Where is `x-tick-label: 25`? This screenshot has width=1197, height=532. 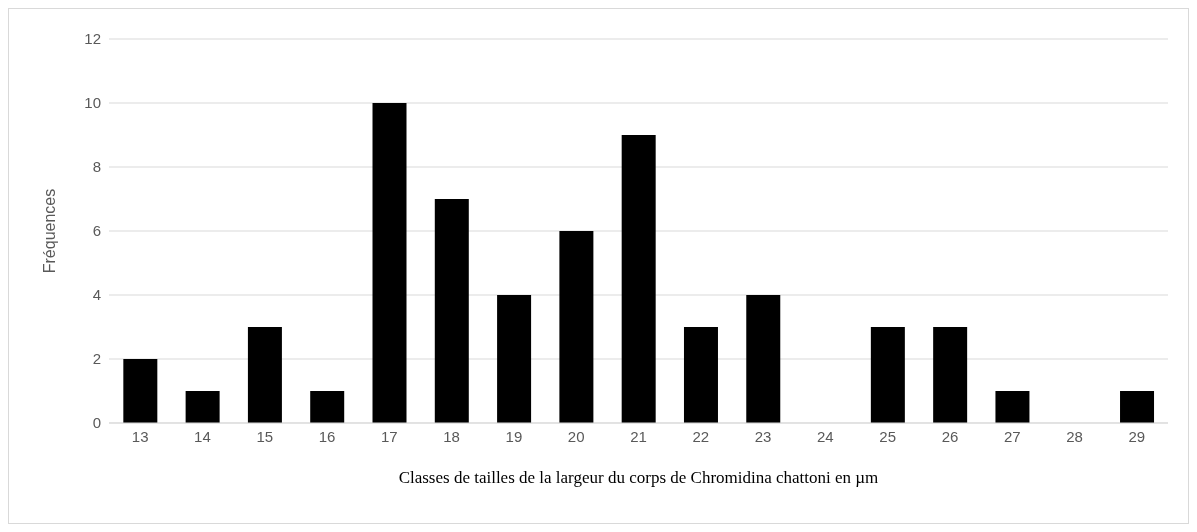 x-tick-label: 25 is located at coordinates (888, 436).